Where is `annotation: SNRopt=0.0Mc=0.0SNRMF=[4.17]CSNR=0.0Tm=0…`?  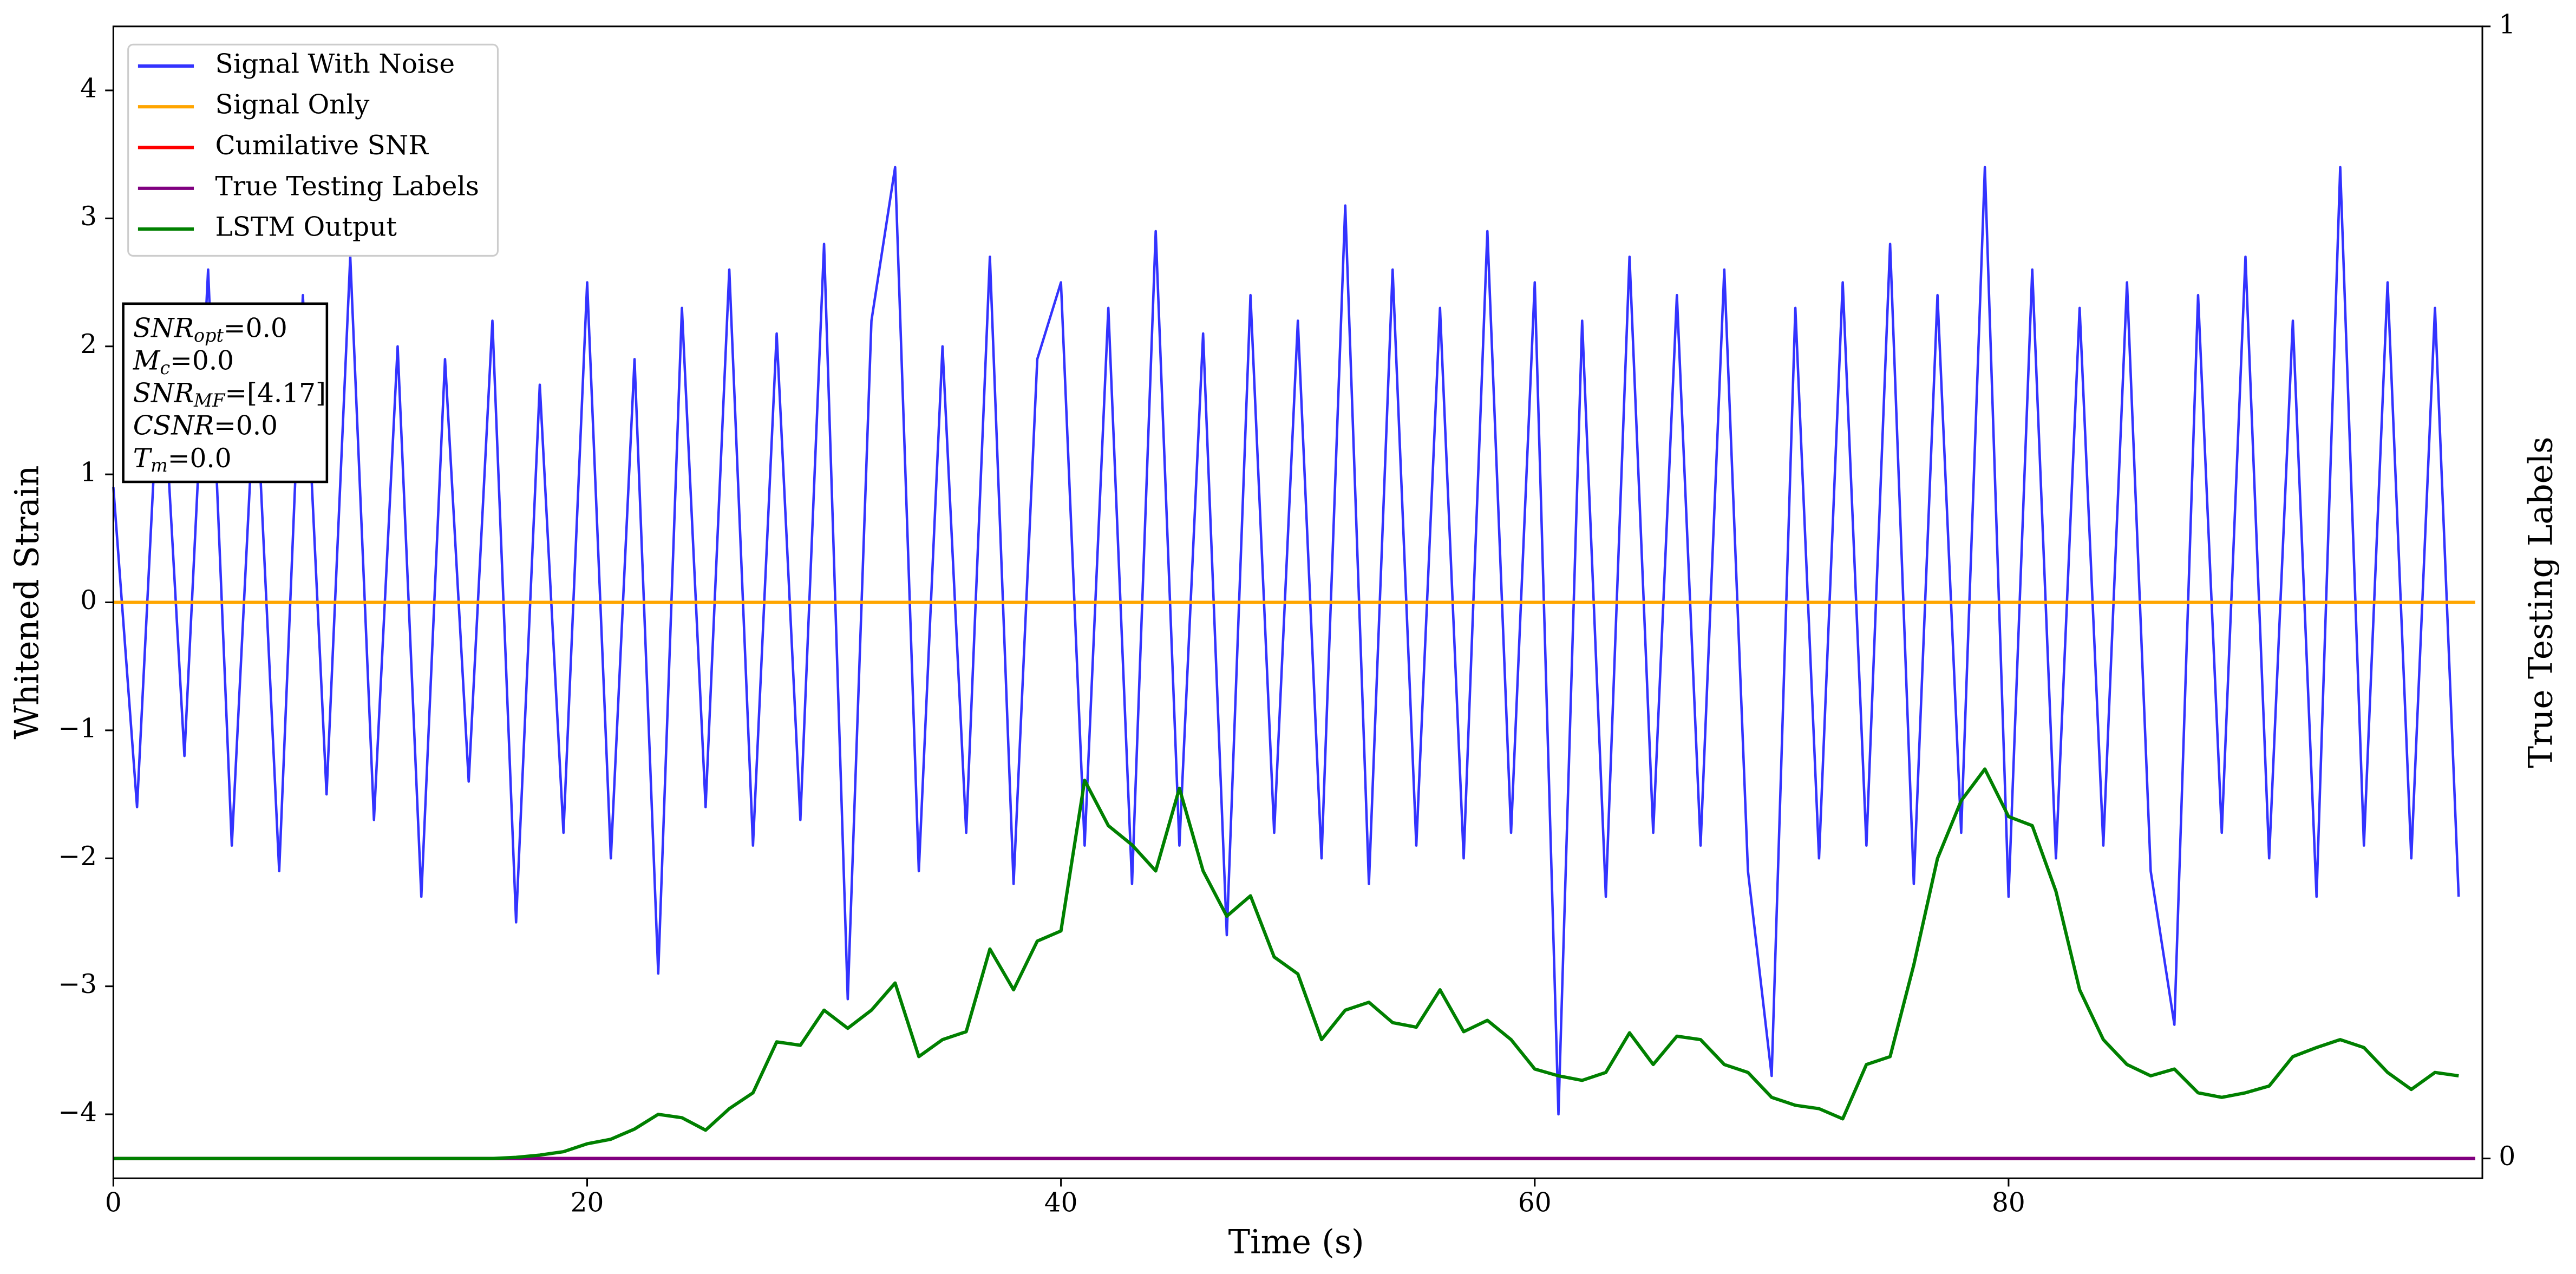 annotation: SNRopt=0.0Mc=0.0SNRMF=[4.17]CSNR=0.0Tm=0… is located at coordinates (225, 393).